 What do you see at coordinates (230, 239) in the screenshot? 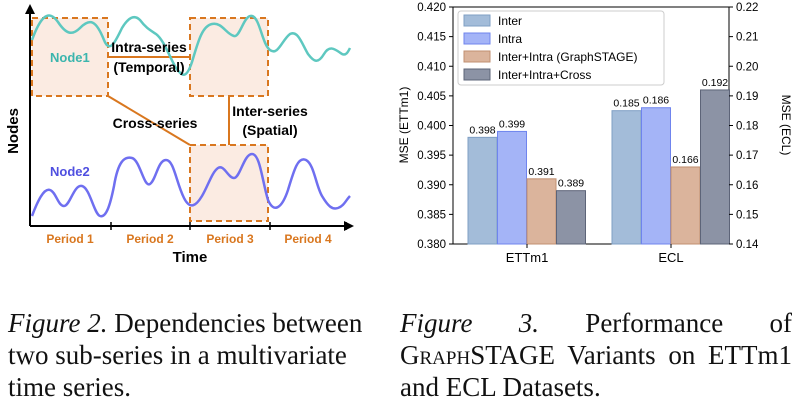
I see `period-label: Period 3` at bounding box center [230, 239].